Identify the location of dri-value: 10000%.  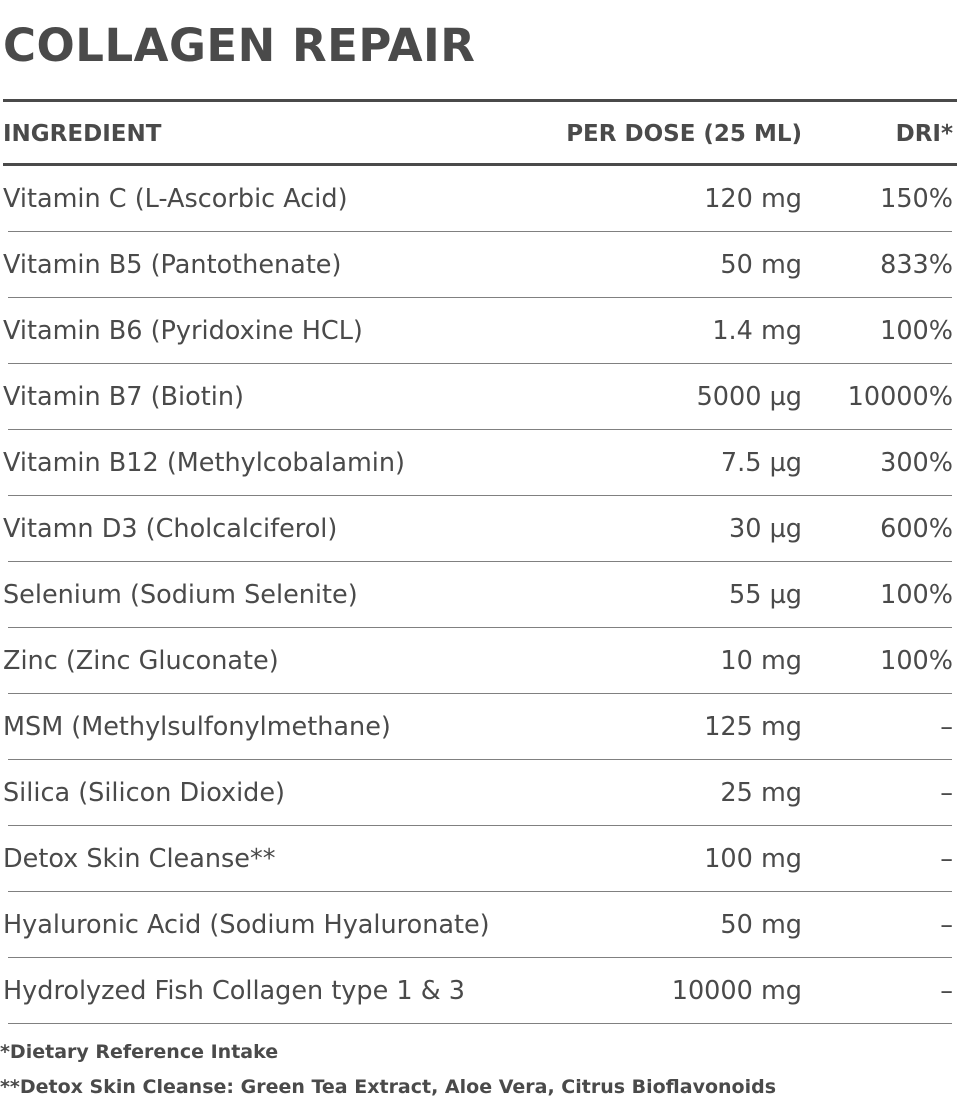
(900, 397).